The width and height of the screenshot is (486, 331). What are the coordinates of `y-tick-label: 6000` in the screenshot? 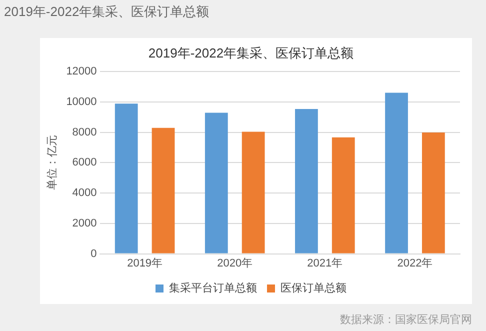 It's located at (84, 162).